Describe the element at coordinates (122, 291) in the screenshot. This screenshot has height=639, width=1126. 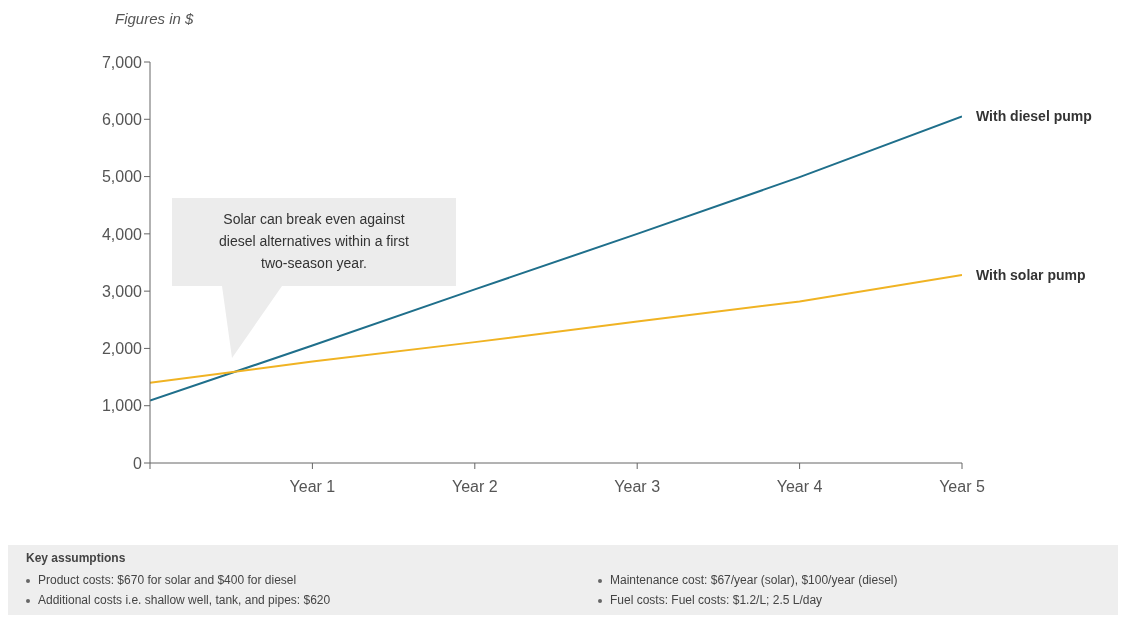
I see `y-tick-label: 3,000` at that location.